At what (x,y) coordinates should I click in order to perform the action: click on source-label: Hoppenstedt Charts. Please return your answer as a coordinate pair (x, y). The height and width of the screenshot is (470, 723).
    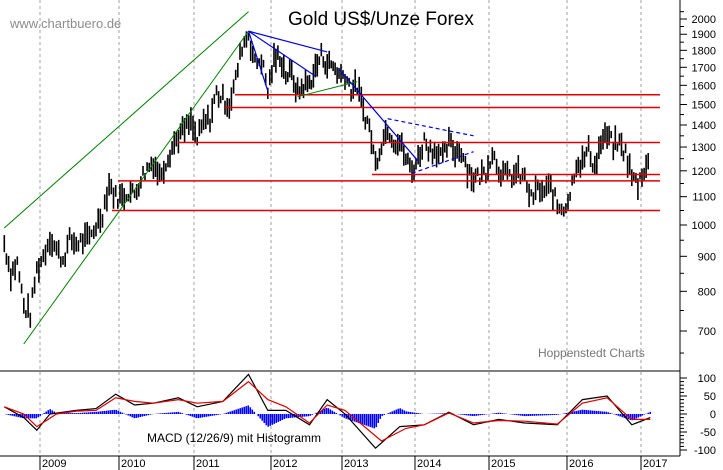
    Looking at the image, I should click on (591, 353).